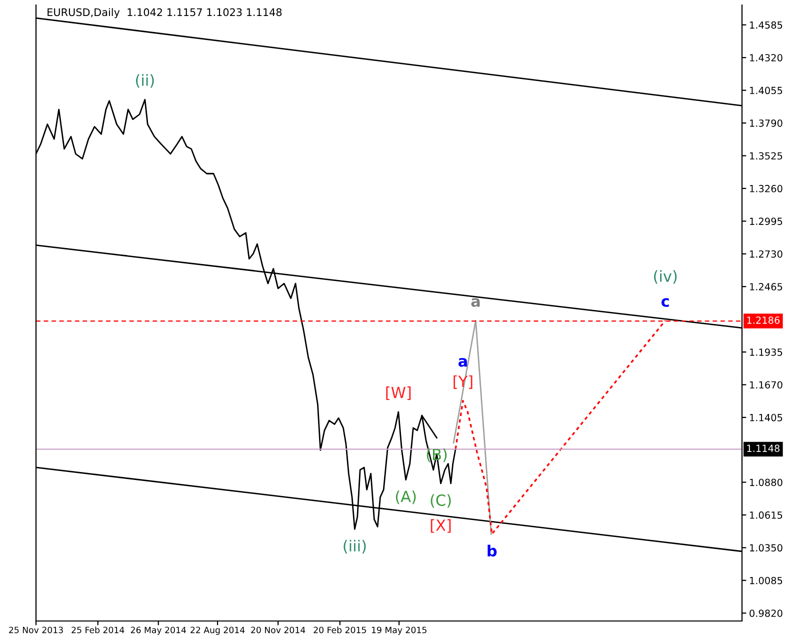 The image size is (792, 639). What do you see at coordinates (165, 13) in the screenshot?
I see `chart-title: EURUSD,Daily 1.1042 1.1157 1.1023 1.1148` at bounding box center [165, 13].